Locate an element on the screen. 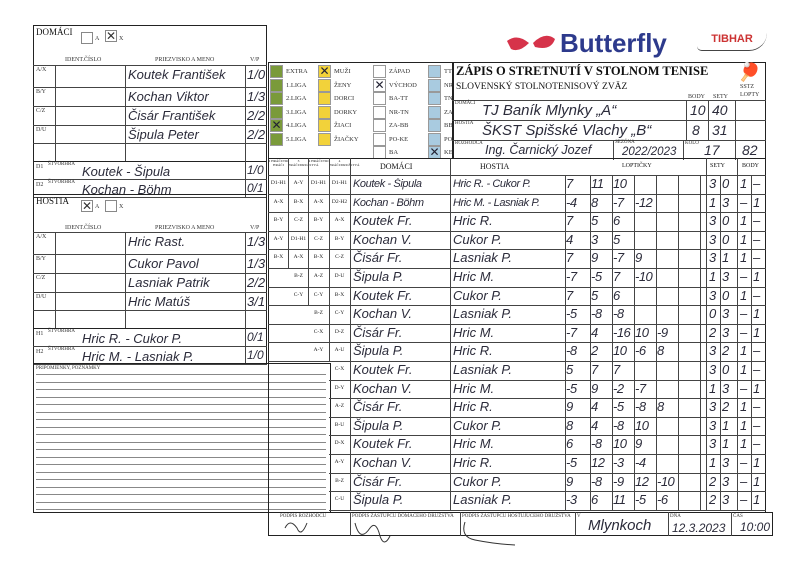 This screenshot has height=572, width=799. category-label: ŽIACI is located at coordinates (343, 125).